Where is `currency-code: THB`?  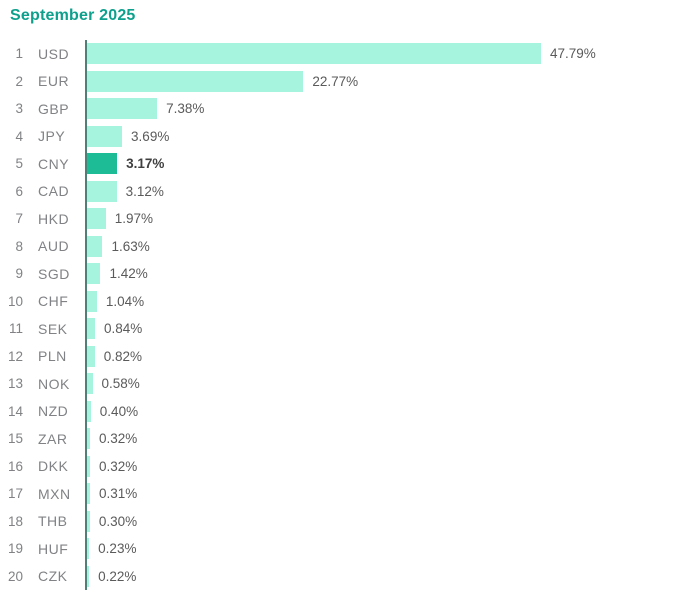
currency-code: THB is located at coordinates (53, 521).